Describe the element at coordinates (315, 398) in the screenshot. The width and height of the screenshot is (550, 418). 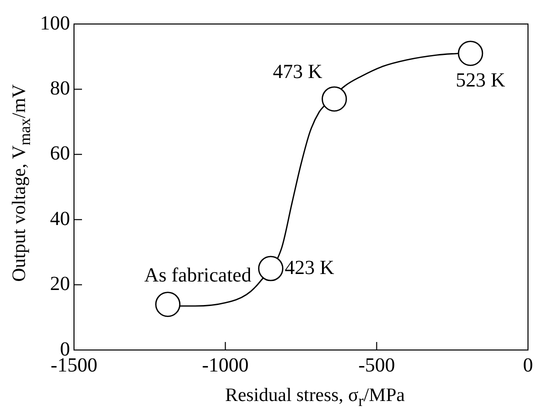
I see `x-axis-title: Residual stress, σ$_{r}$/MPa` at that location.